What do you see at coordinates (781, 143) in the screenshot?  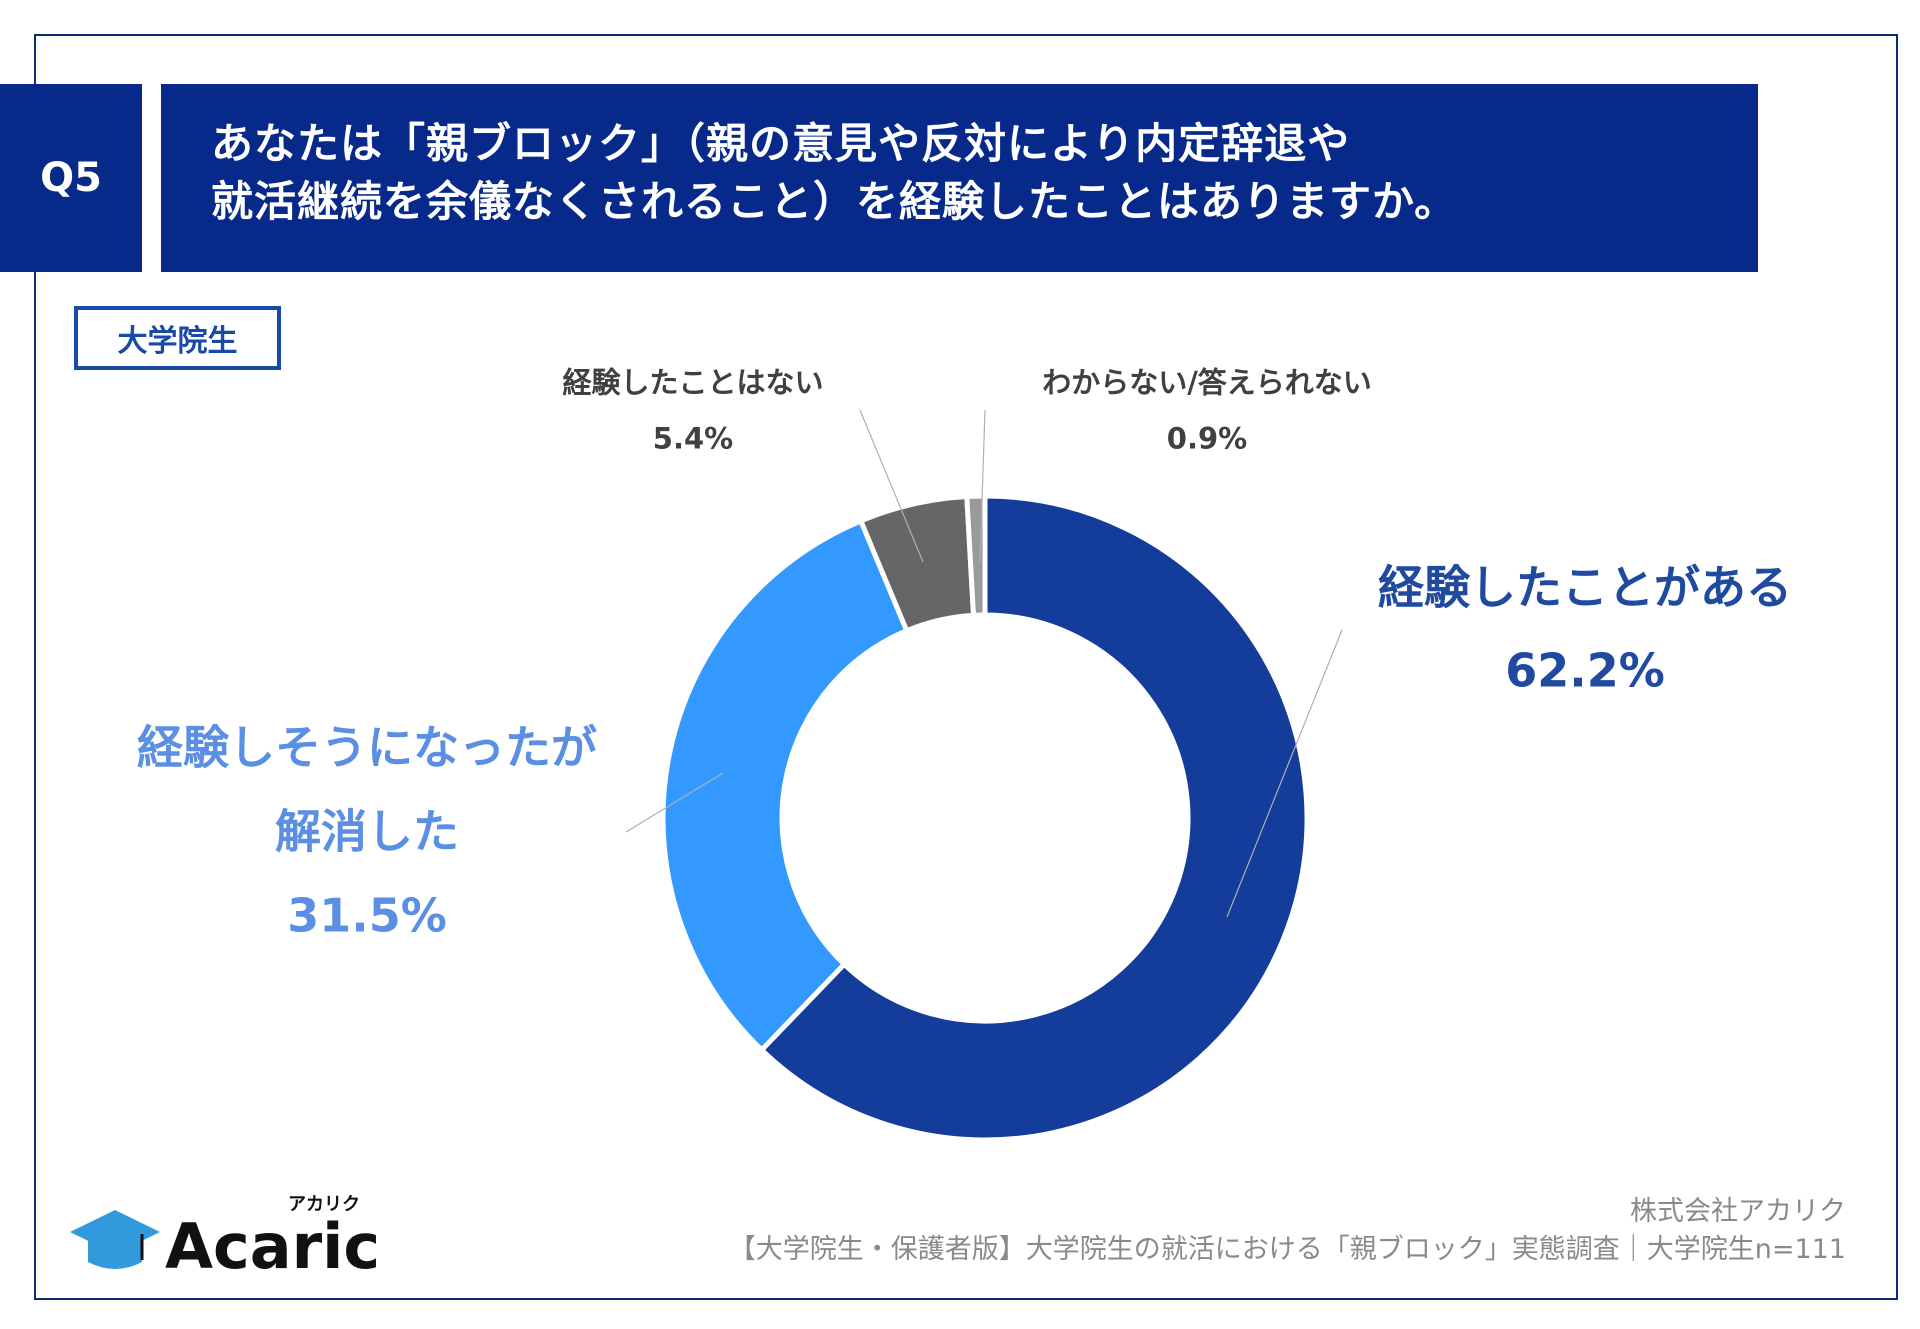 I see `question-line-1: あなたは「親ブロック」（親の意見や反対により内定辞退や` at bounding box center [781, 143].